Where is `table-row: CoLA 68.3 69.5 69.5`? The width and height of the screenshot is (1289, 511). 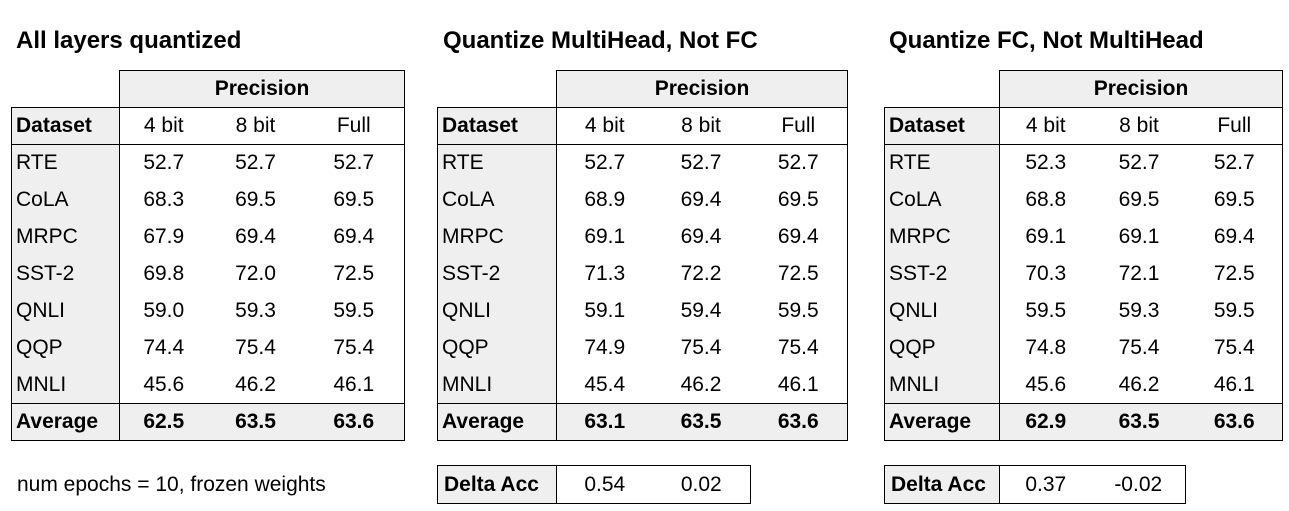
table-row: CoLA 68.3 69.5 69.5 is located at coordinates (208, 200).